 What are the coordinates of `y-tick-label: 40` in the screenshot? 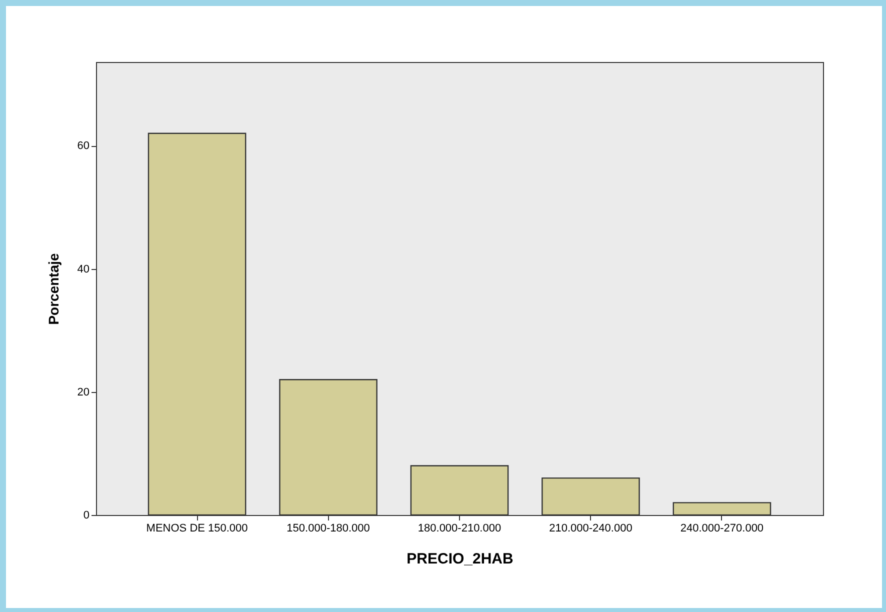 It's located at (83, 269).